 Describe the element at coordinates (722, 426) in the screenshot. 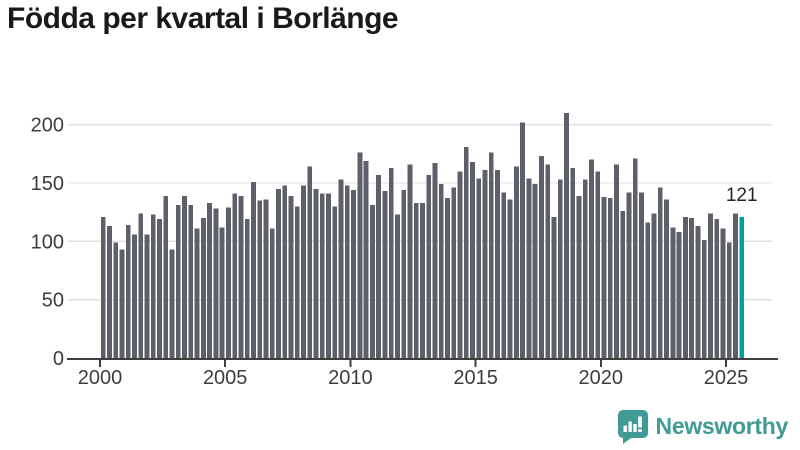

I see `newsworthy-logo-text: Newsworthy` at that location.